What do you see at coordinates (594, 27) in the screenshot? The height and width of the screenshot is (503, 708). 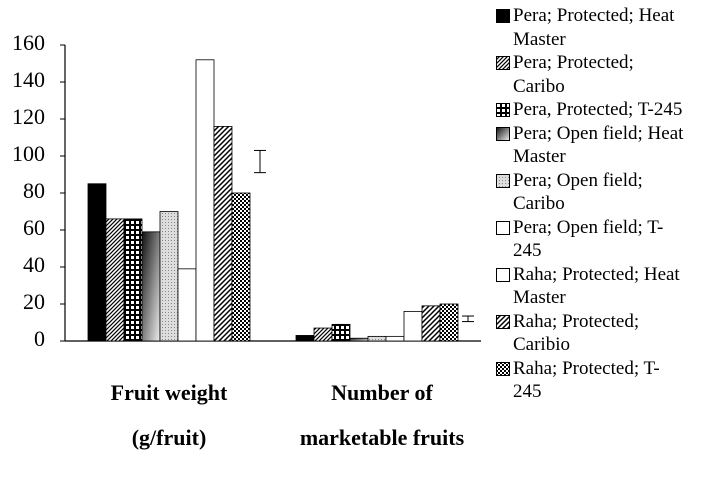 I see `legend-label: Pera; Protected; Heat Master` at bounding box center [594, 27].